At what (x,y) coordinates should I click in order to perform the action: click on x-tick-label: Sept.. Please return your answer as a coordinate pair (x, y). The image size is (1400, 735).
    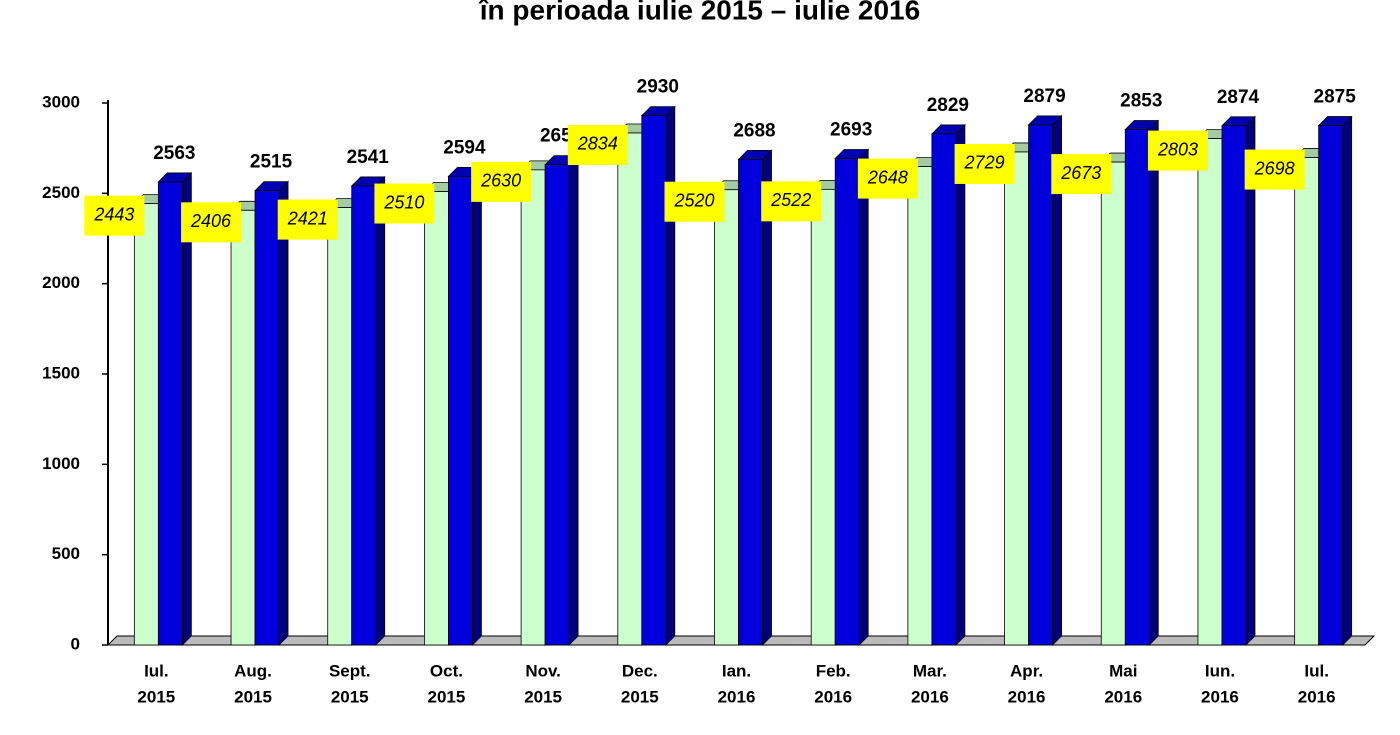
    Looking at the image, I should click on (350, 670).